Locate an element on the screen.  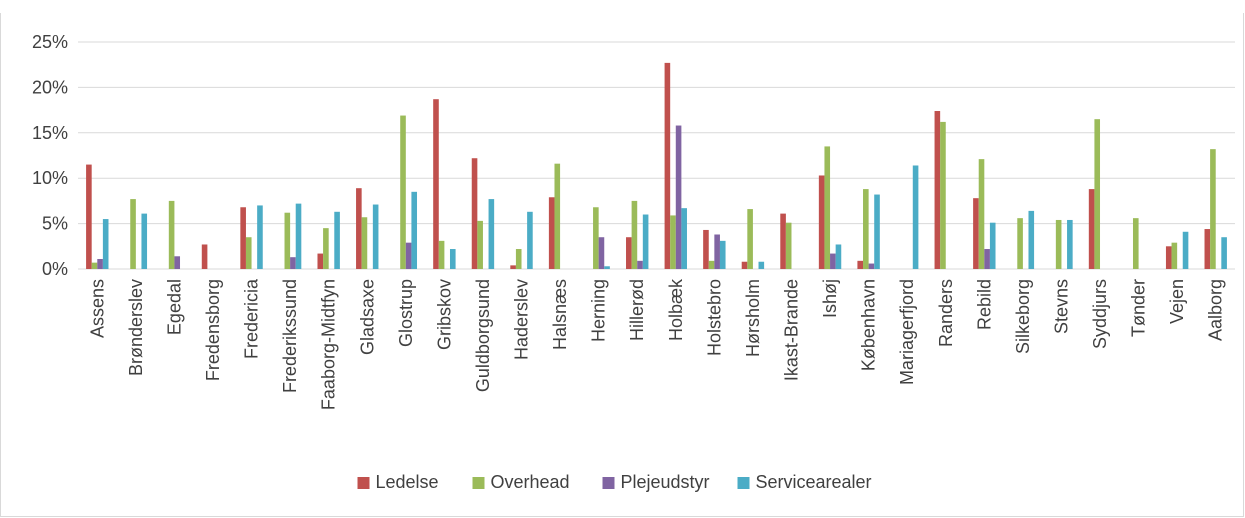
legend: Ledelse Overhead Plejeudstyr Servicearealer is located at coordinates (614, 482).